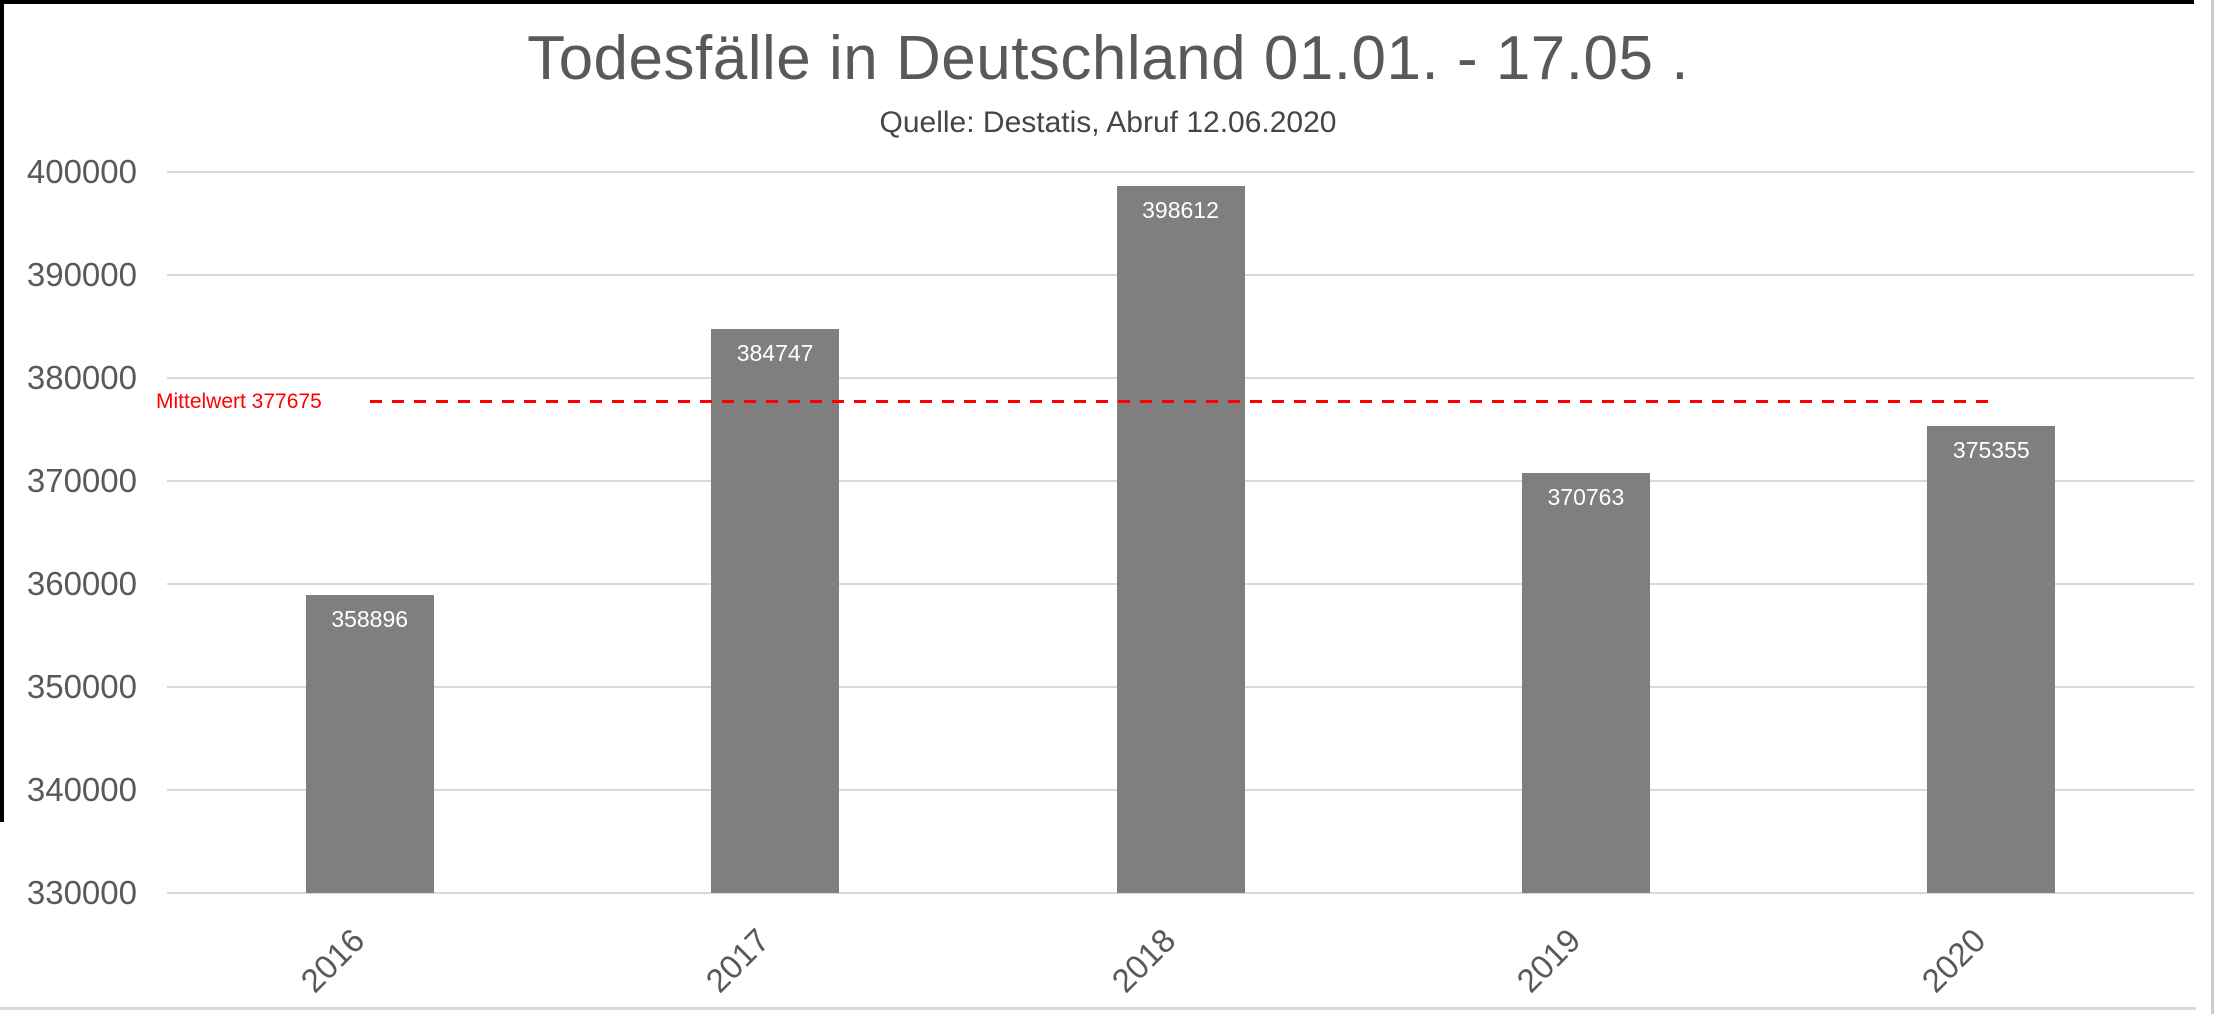 The width and height of the screenshot is (2216, 1014). Describe the element at coordinates (1180, 210) in the screenshot. I see `bar-value-label: 398612` at that location.